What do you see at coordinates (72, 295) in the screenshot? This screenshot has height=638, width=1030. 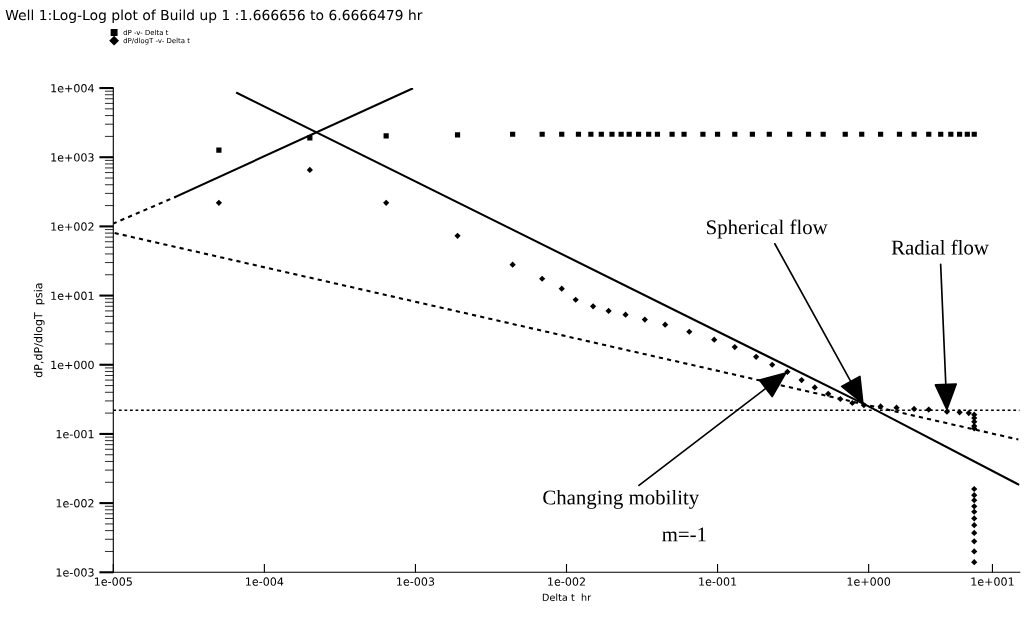 I see `y-tick-label: 1e+001` at bounding box center [72, 295].